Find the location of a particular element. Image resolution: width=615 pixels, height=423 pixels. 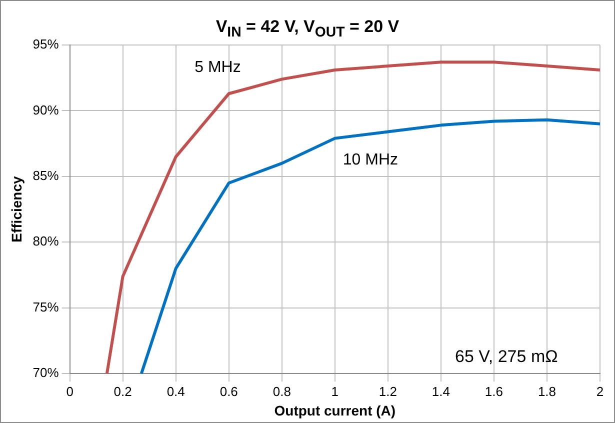

x-tick-label: 0.4 is located at coordinates (175, 391).